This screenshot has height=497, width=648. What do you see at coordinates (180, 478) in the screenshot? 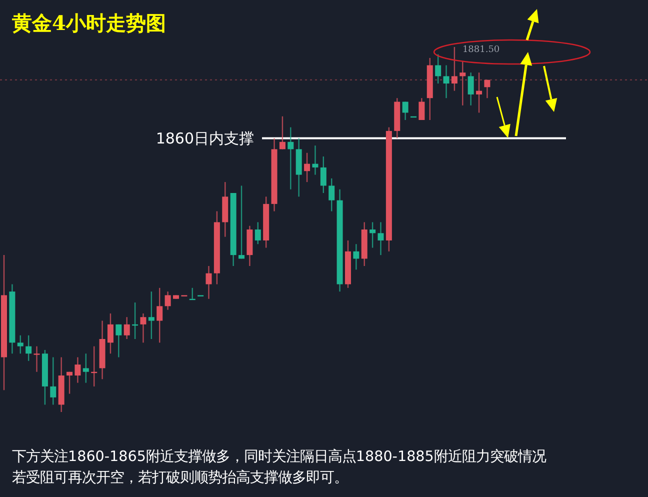
I see `annotation: 若受阻可再次开空，若打破则顺势抬高支撑做多即可。` at bounding box center [180, 478].